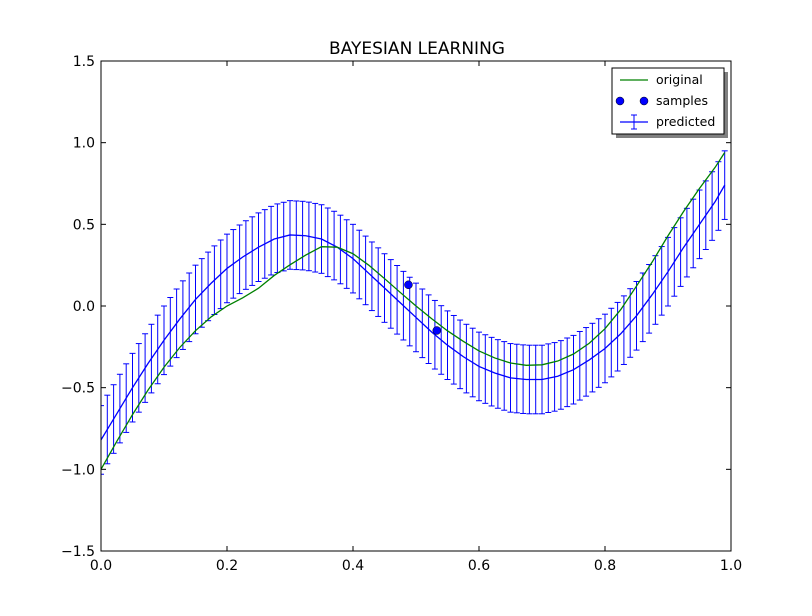  What do you see at coordinates (479, 566) in the screenshot?
I see `x-tick-label: 0.6` at bounding box center [479, 566].